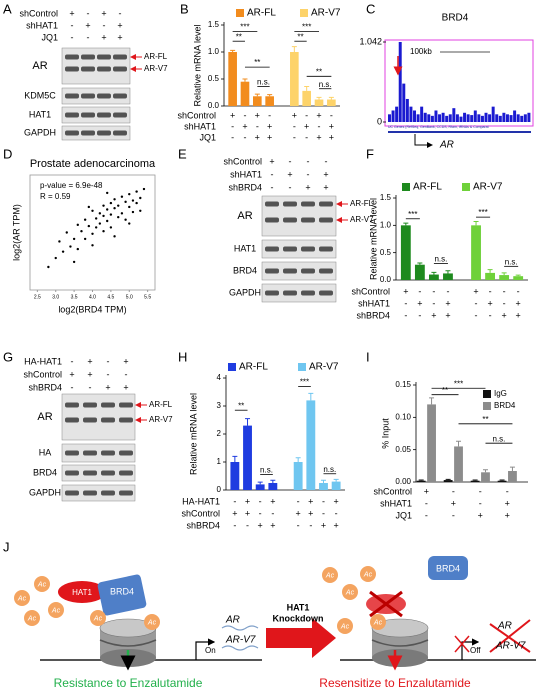 The height and width of the screenshot is (693, 536). I want to click on acetyl-mark, so click(42, 584).